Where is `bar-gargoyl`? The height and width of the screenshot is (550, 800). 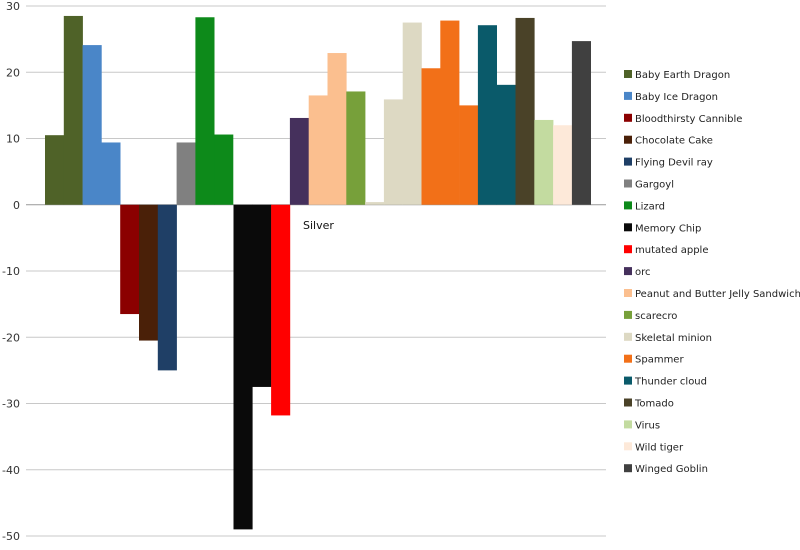
bar-gargoyl is located at coordinates (186, 173).